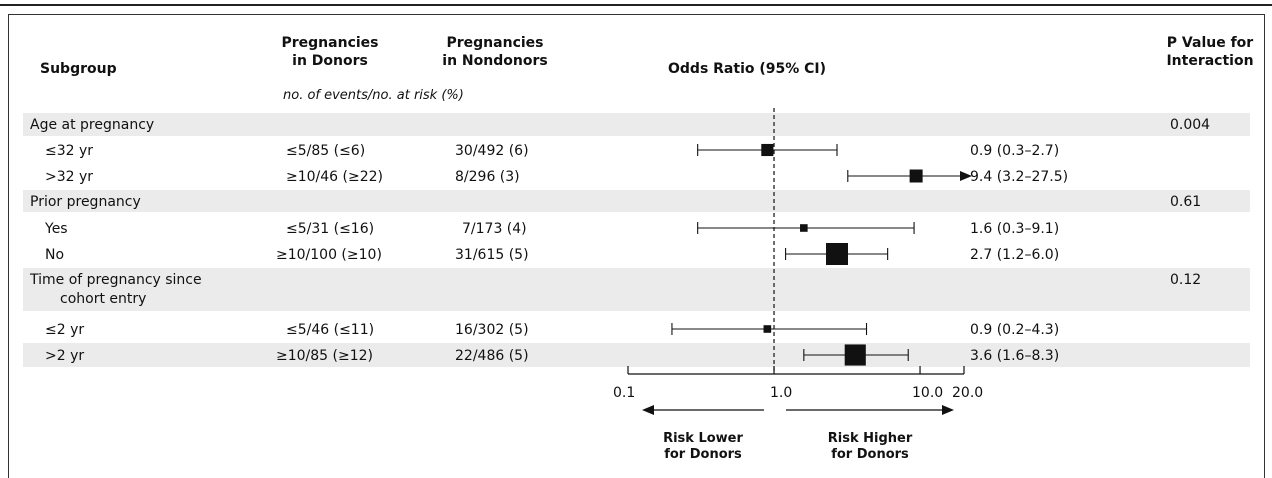 The width and height of the screenshot is (1272, 478). I want to click on header-p-line2: Interaction, so click(1210, 61).